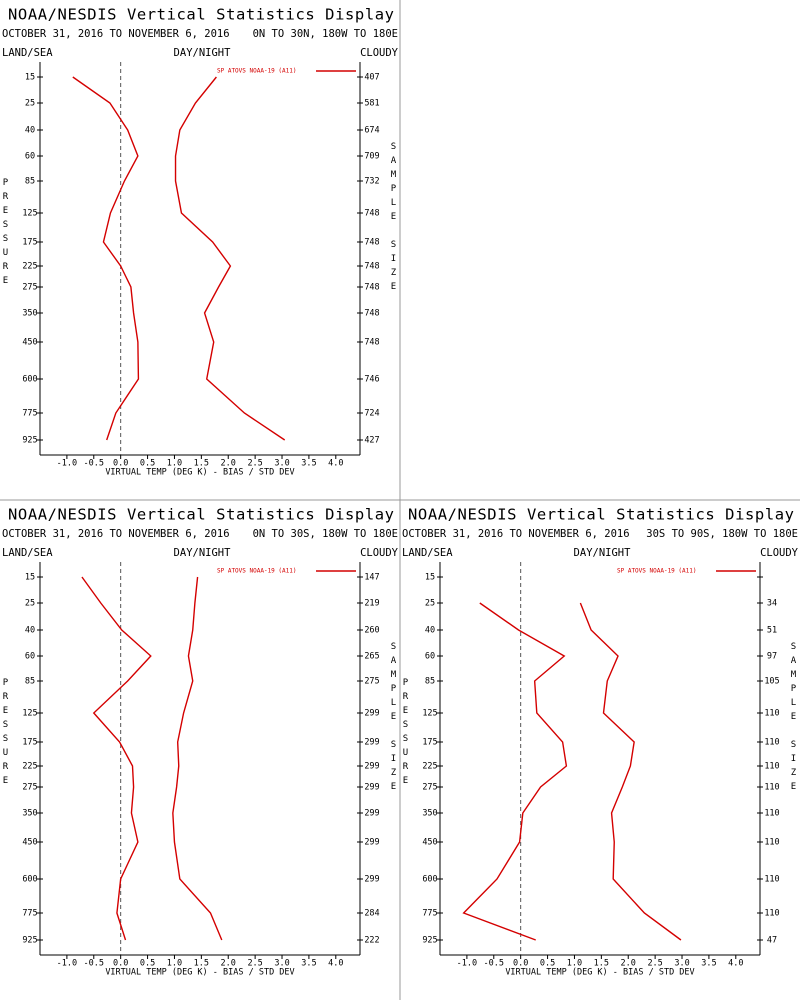 The height and width of the screenshot is (1000, 800). I want to click on sample-size: 222, so click(371, 941).